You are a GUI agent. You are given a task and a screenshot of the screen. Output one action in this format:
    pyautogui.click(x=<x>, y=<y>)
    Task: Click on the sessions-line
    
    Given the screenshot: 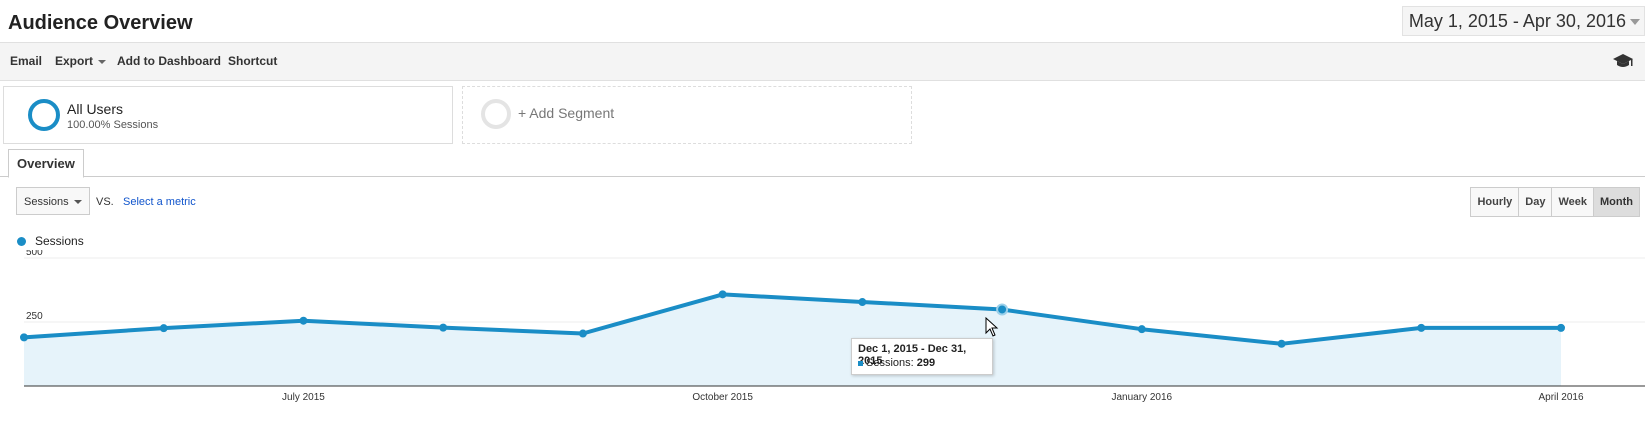 What is the action you would take?
    pyautogui.click(x=792, y=319)
    